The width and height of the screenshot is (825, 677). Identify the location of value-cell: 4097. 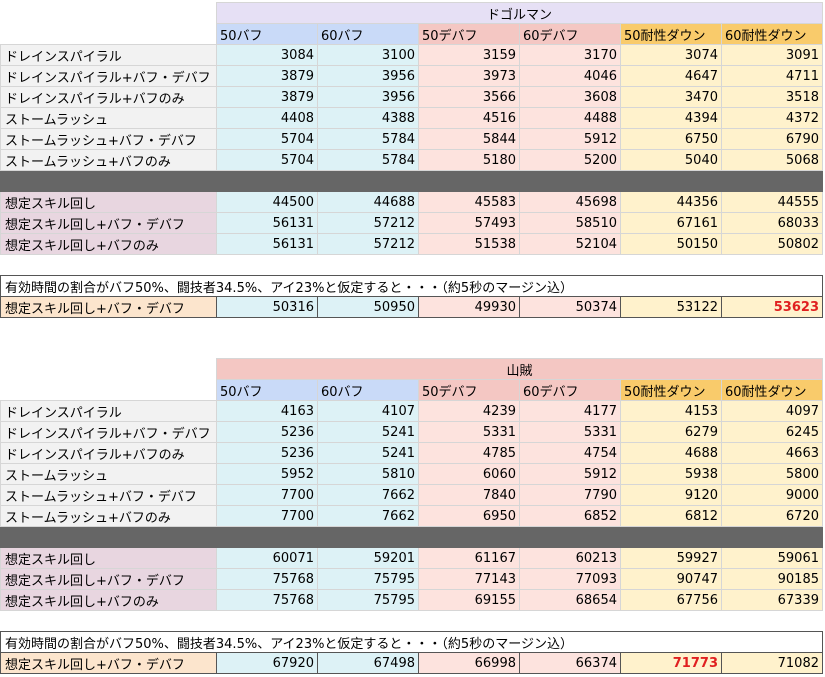
(772, 411).